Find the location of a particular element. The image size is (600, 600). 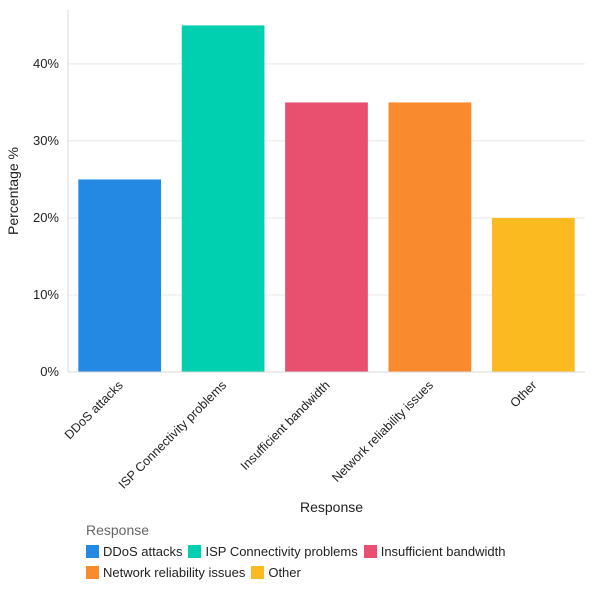

legend-label: Other is located at coordinates (284, 572).